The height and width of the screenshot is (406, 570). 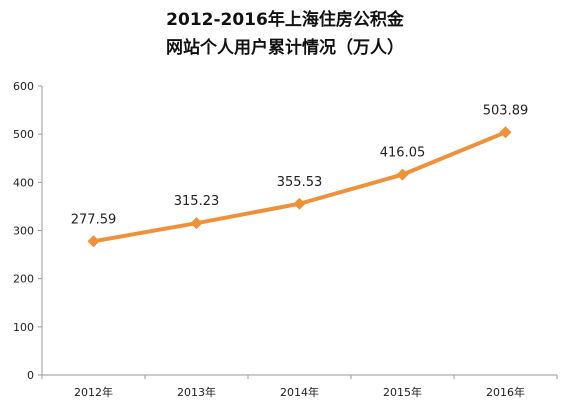 What do you see at coordinates (94, 219) in the screenshot?
I see `data-label: 277.59` at bounding box center [94, 219].